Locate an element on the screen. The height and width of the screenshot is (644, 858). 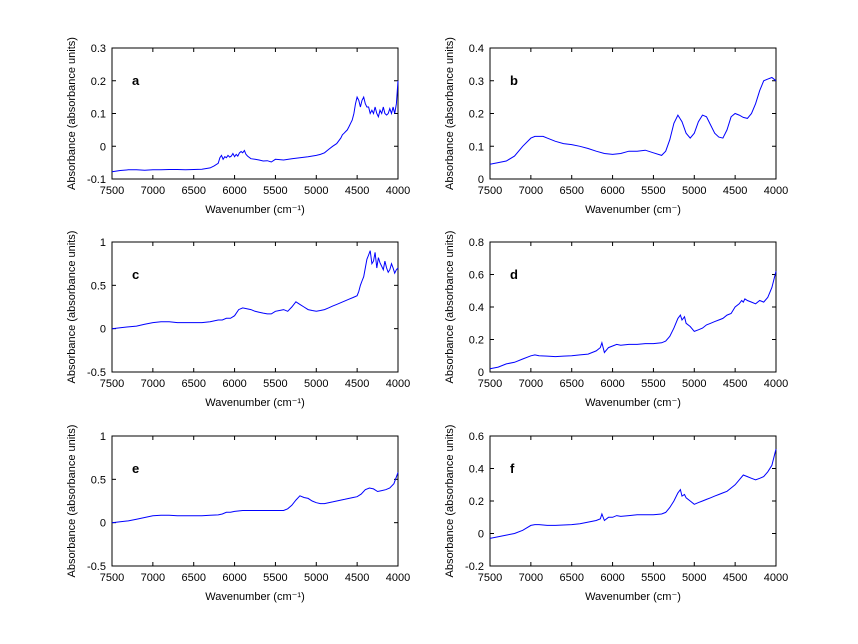
spectrum-line-f is located at coordinates (633, 493).